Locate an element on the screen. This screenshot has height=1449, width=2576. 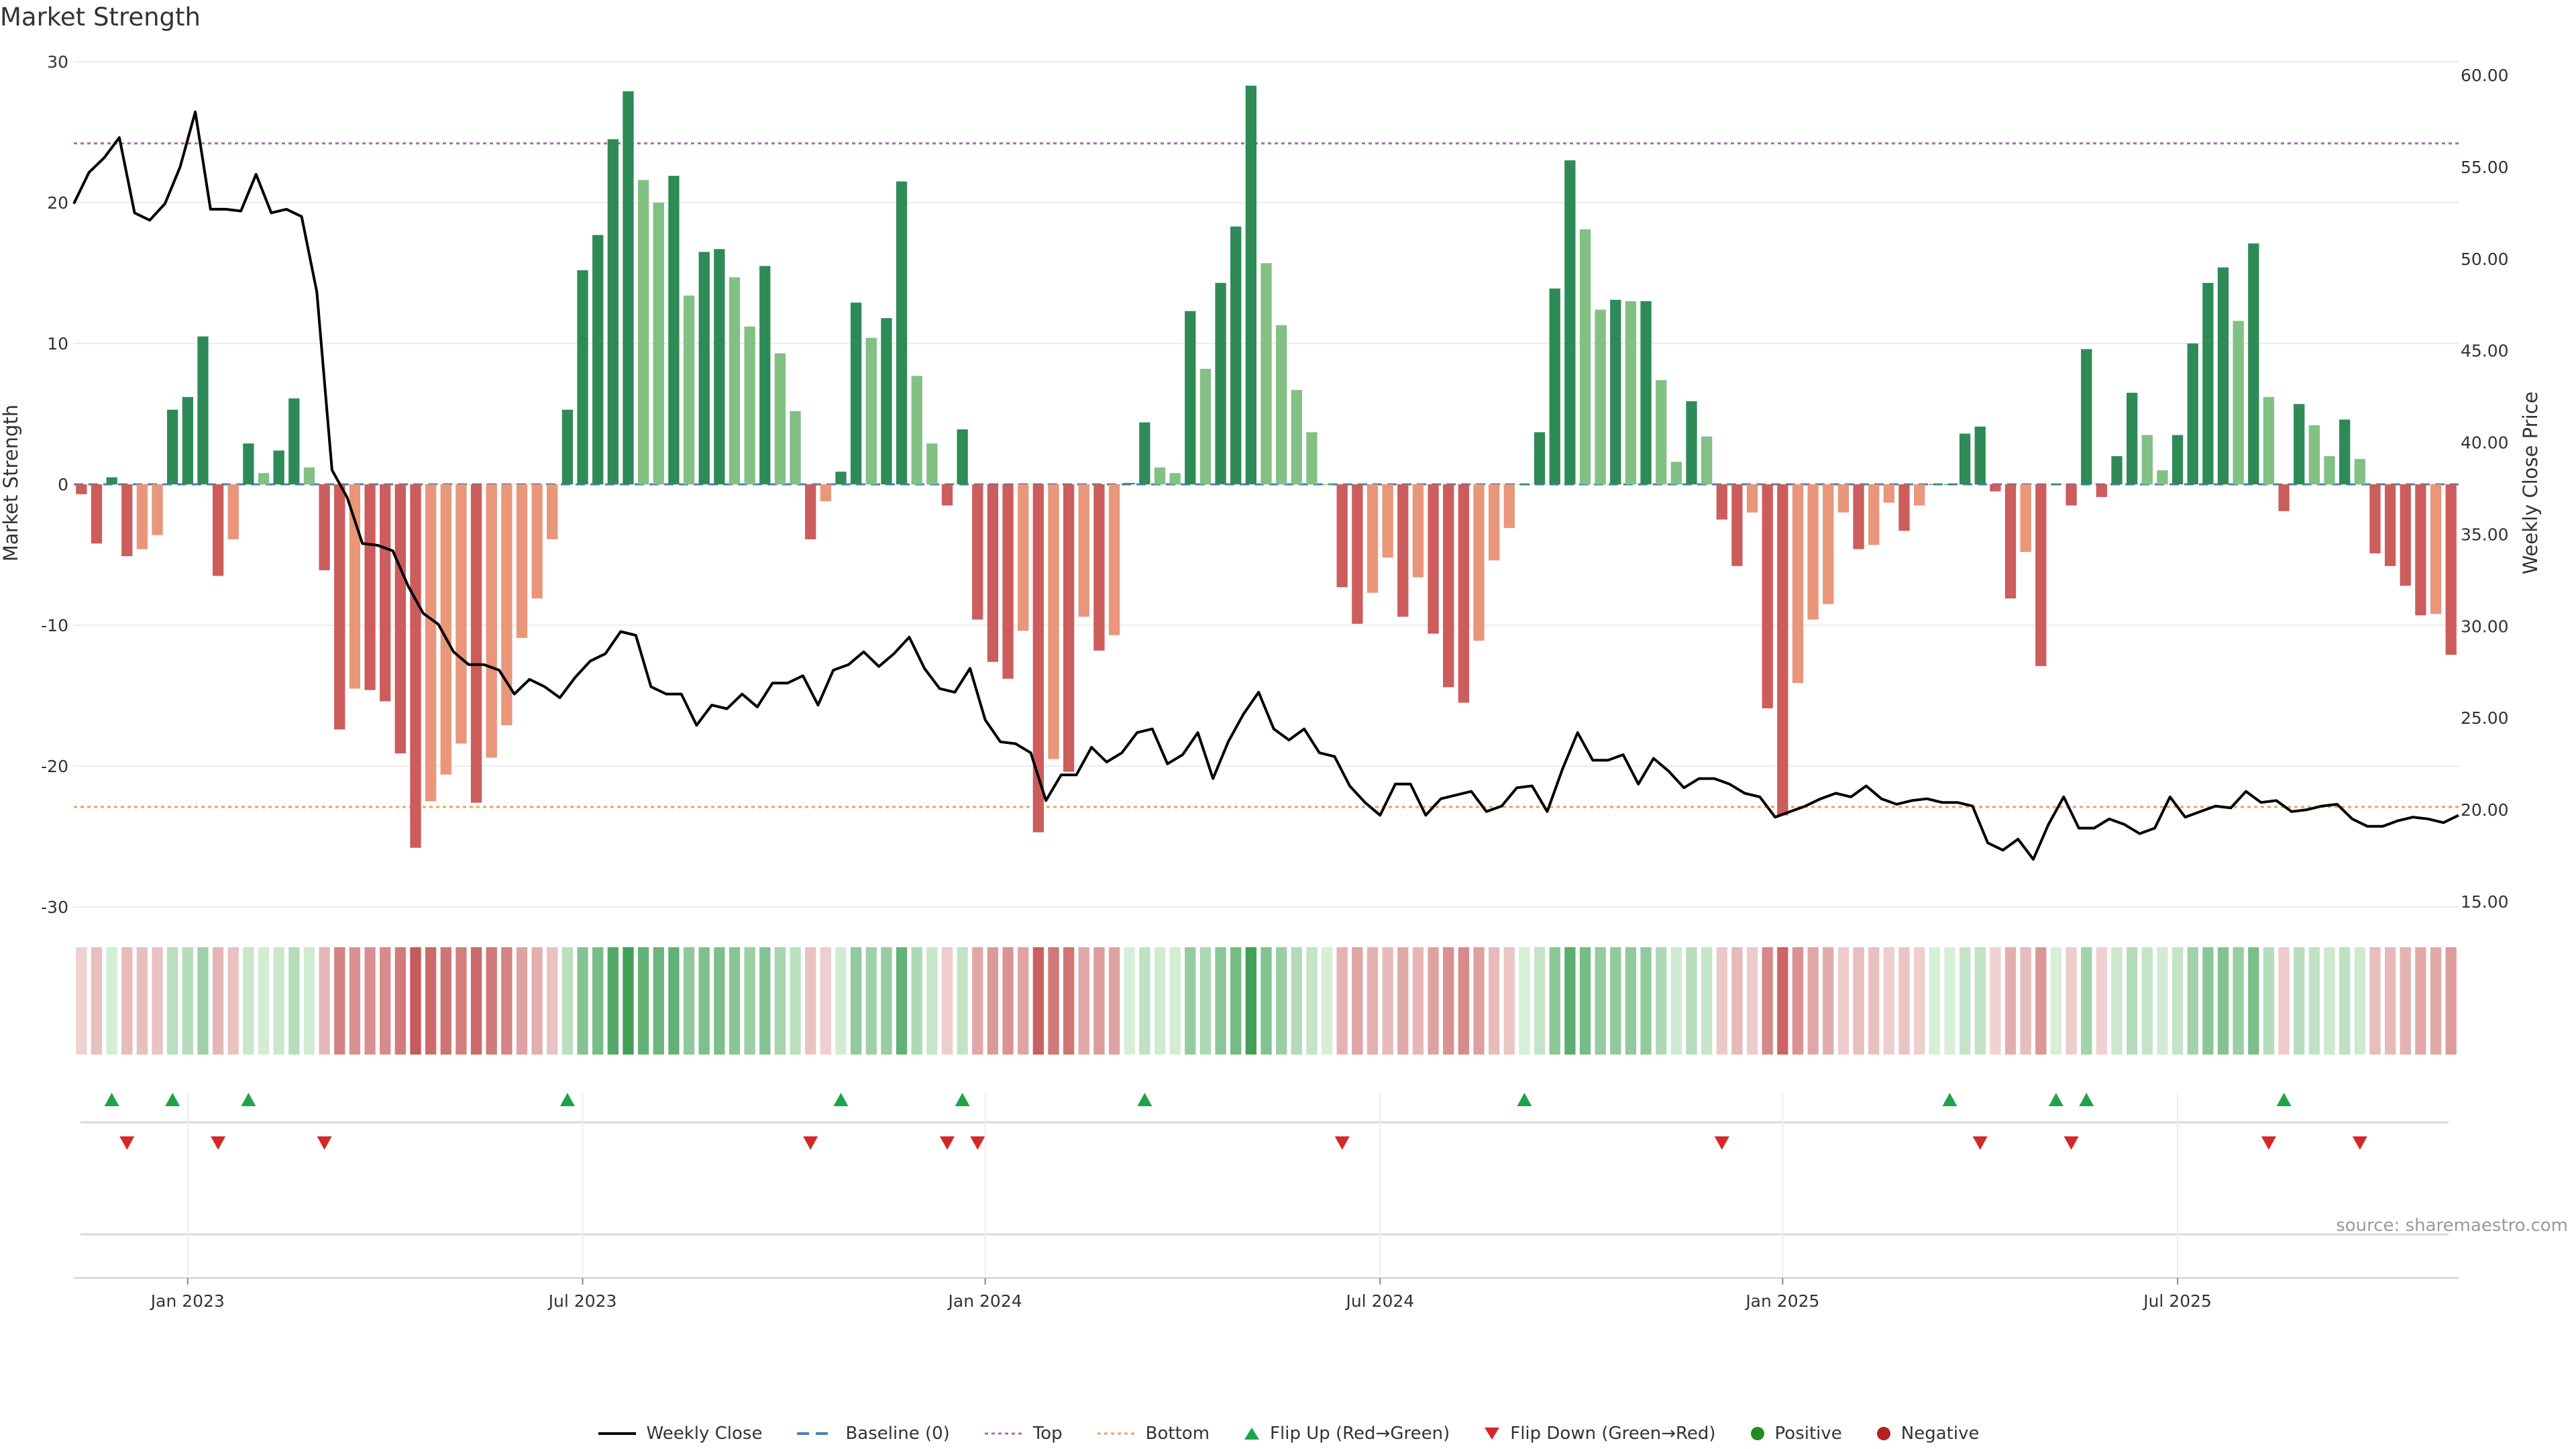
triangle-up-icon is located at coordinates (1252, 1434).